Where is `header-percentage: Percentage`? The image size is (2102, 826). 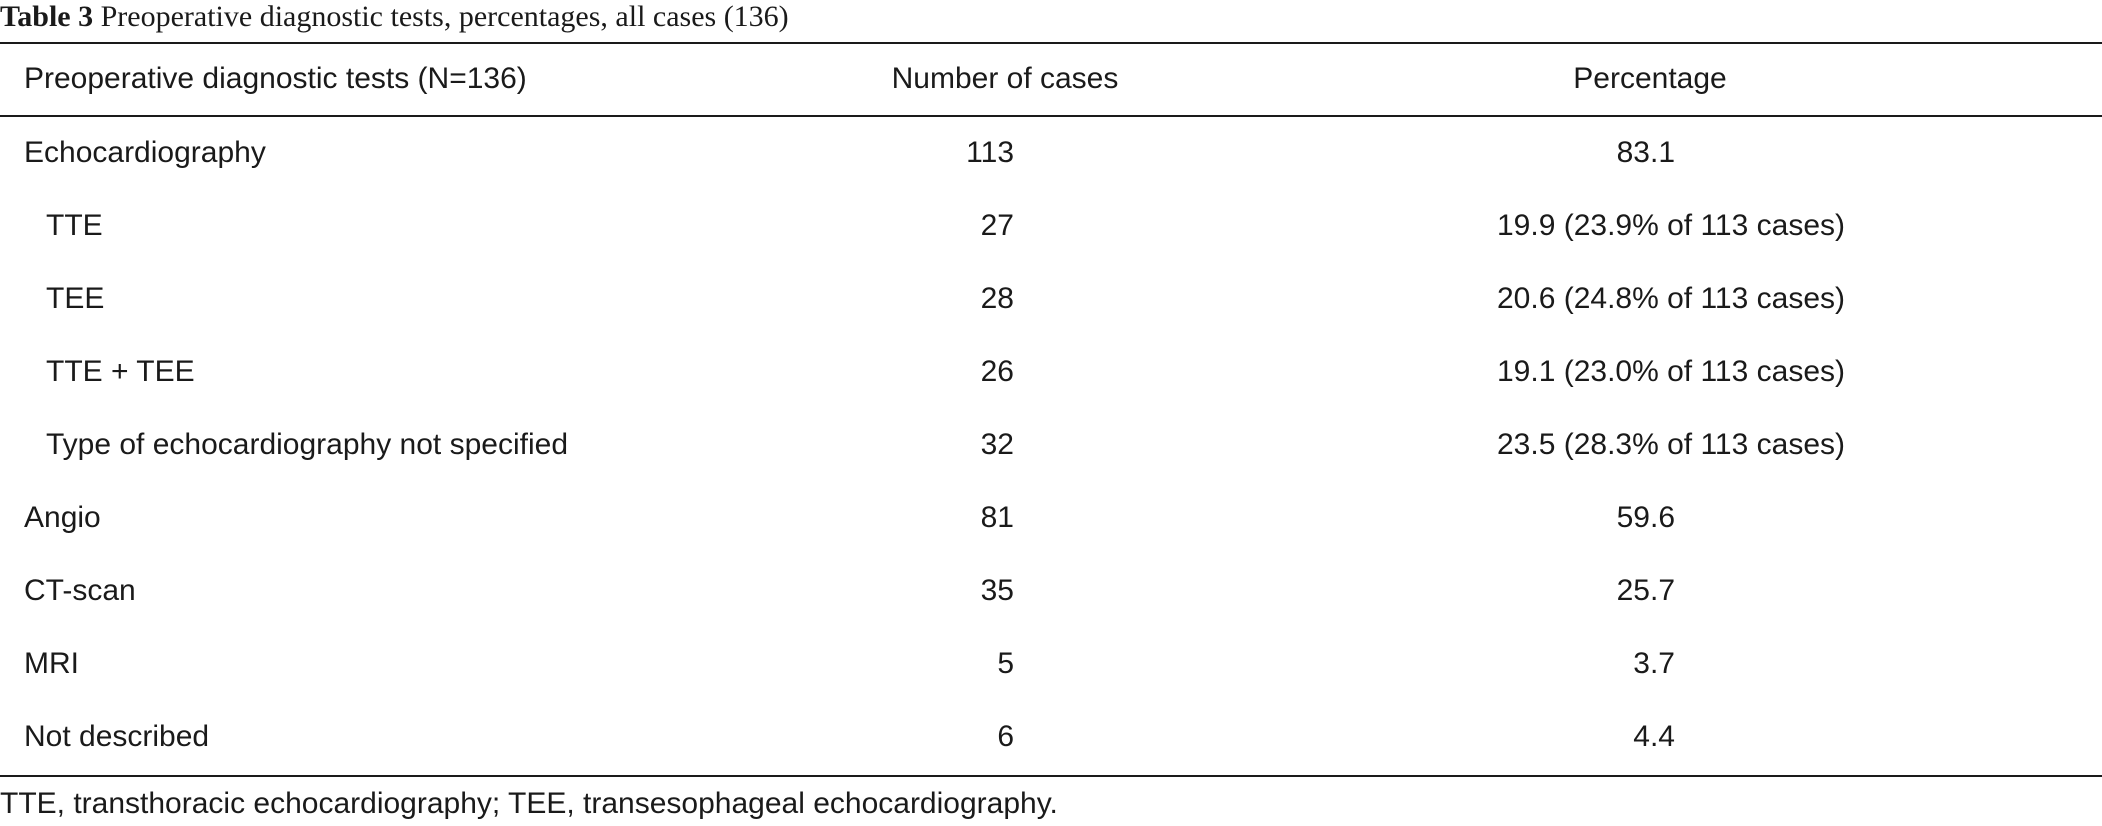
header-percentage: Percentage is located at coordinates (1650, 78).